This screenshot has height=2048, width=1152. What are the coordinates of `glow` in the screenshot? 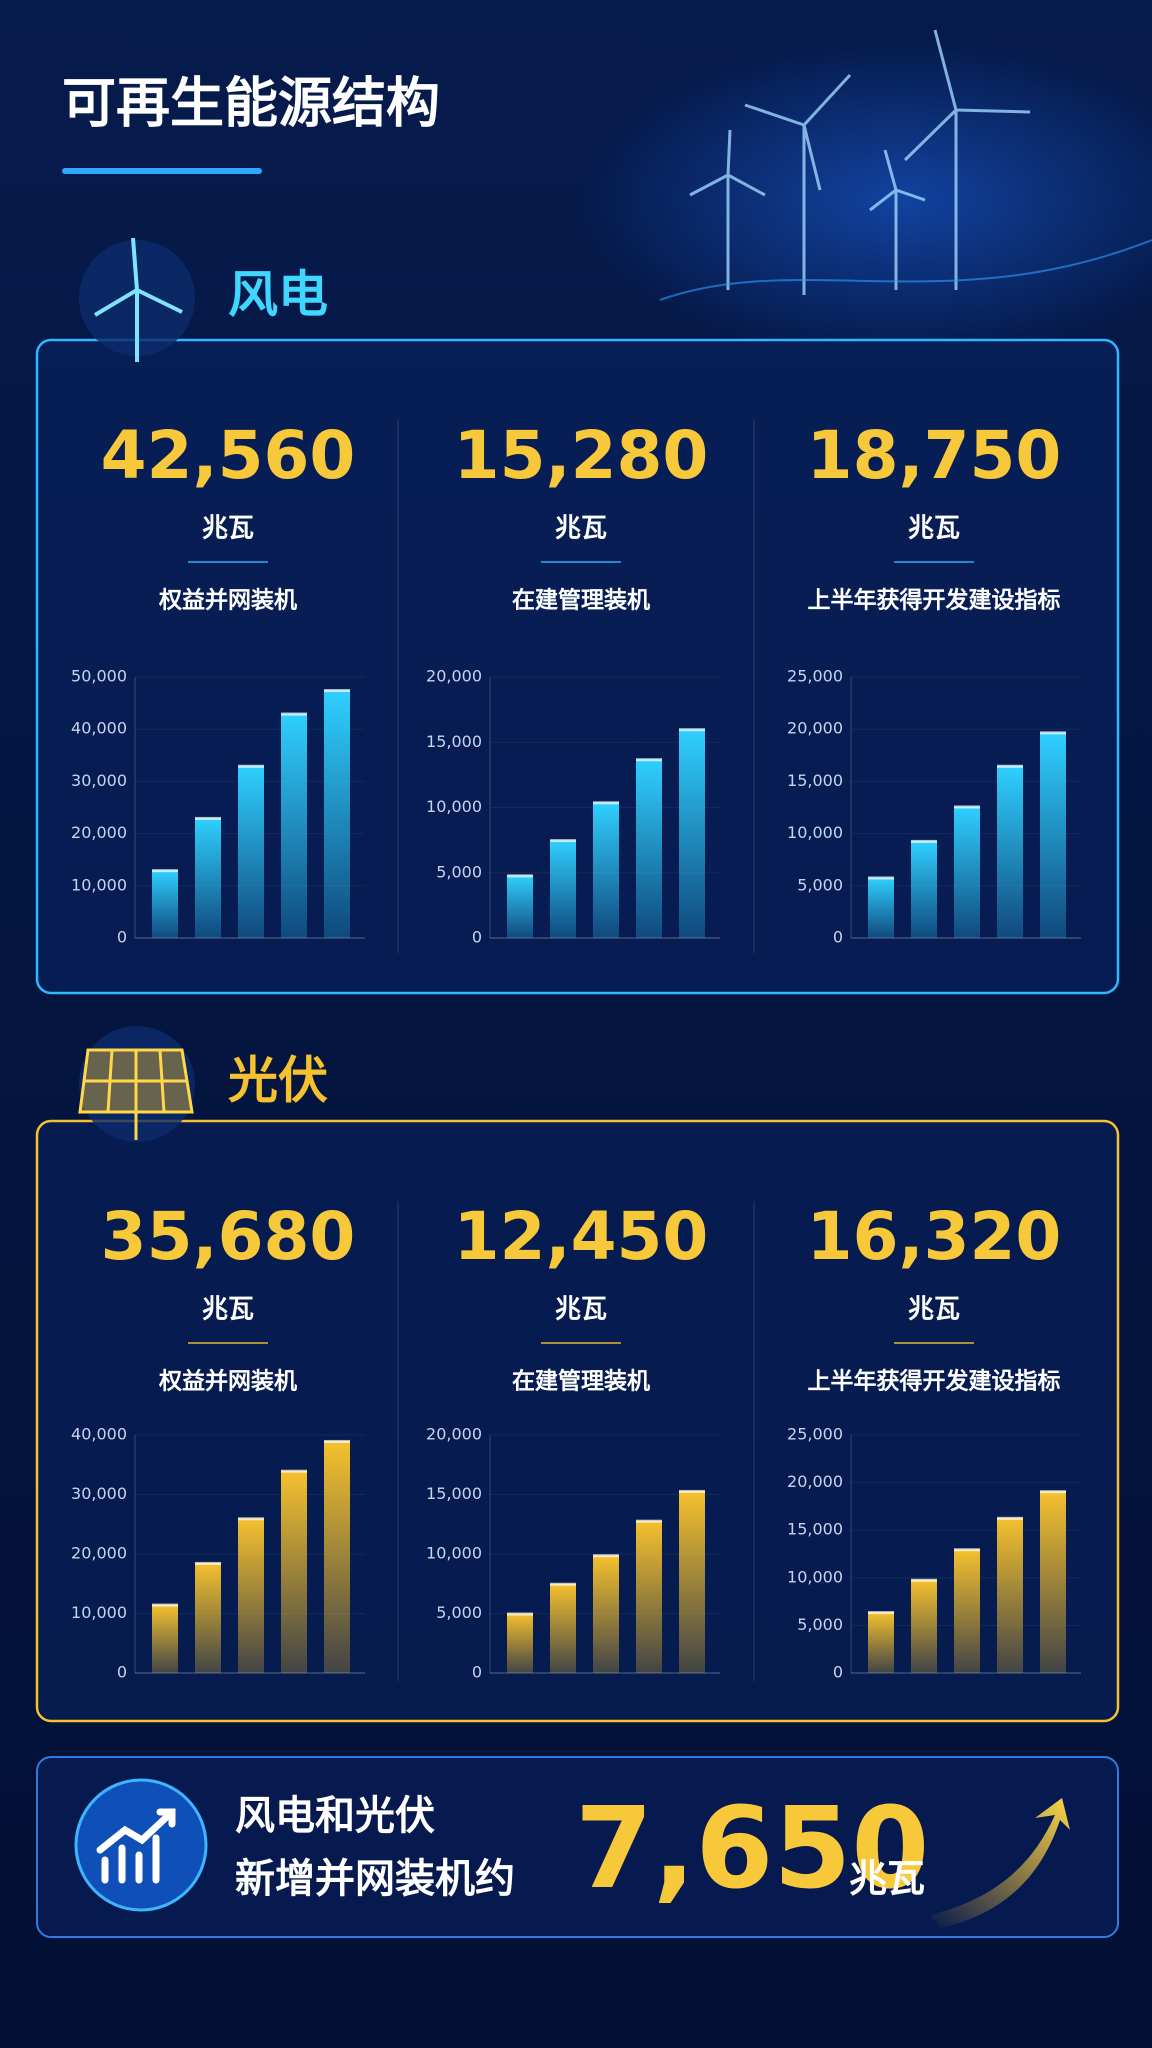 It's located at (866, 200).